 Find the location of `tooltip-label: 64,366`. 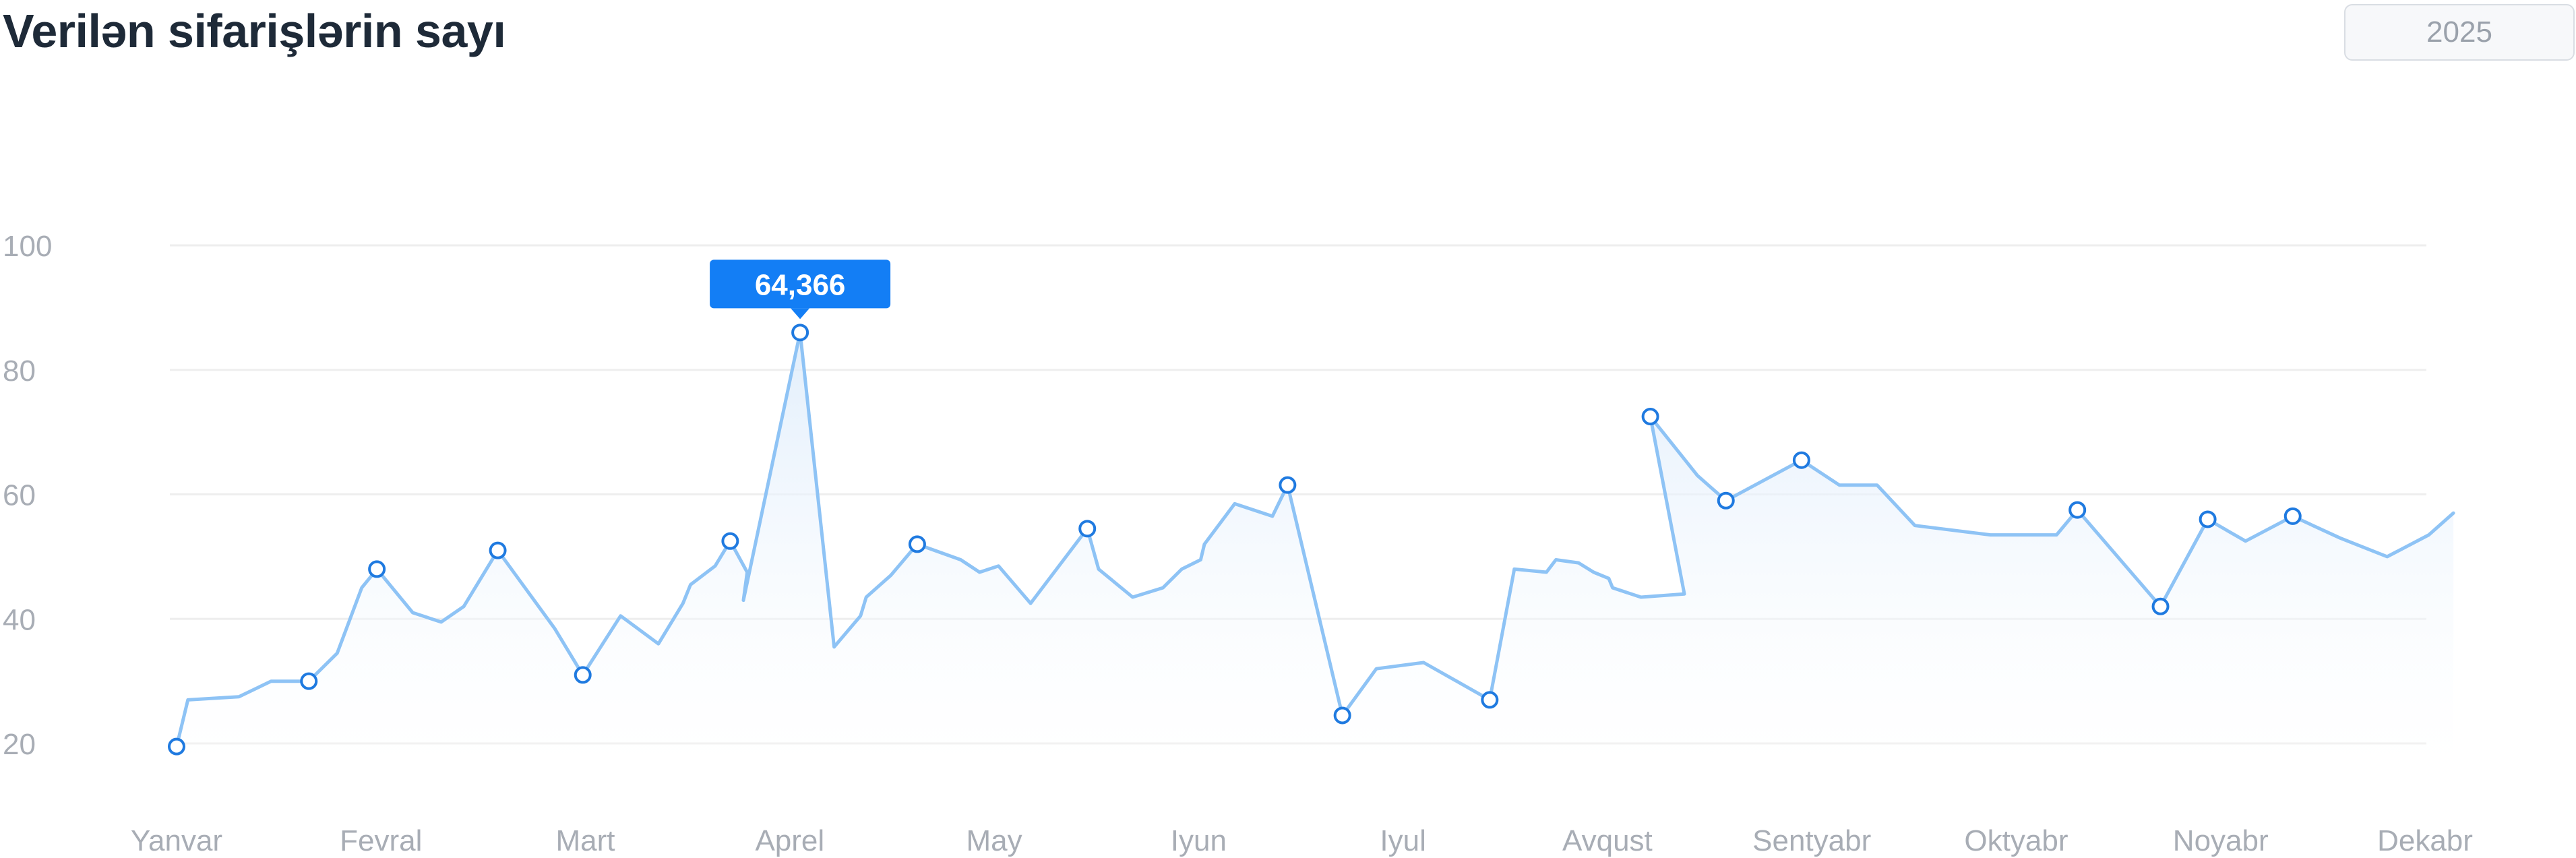

tooltip-label: 64,366 is located at coordinates (801, 284).